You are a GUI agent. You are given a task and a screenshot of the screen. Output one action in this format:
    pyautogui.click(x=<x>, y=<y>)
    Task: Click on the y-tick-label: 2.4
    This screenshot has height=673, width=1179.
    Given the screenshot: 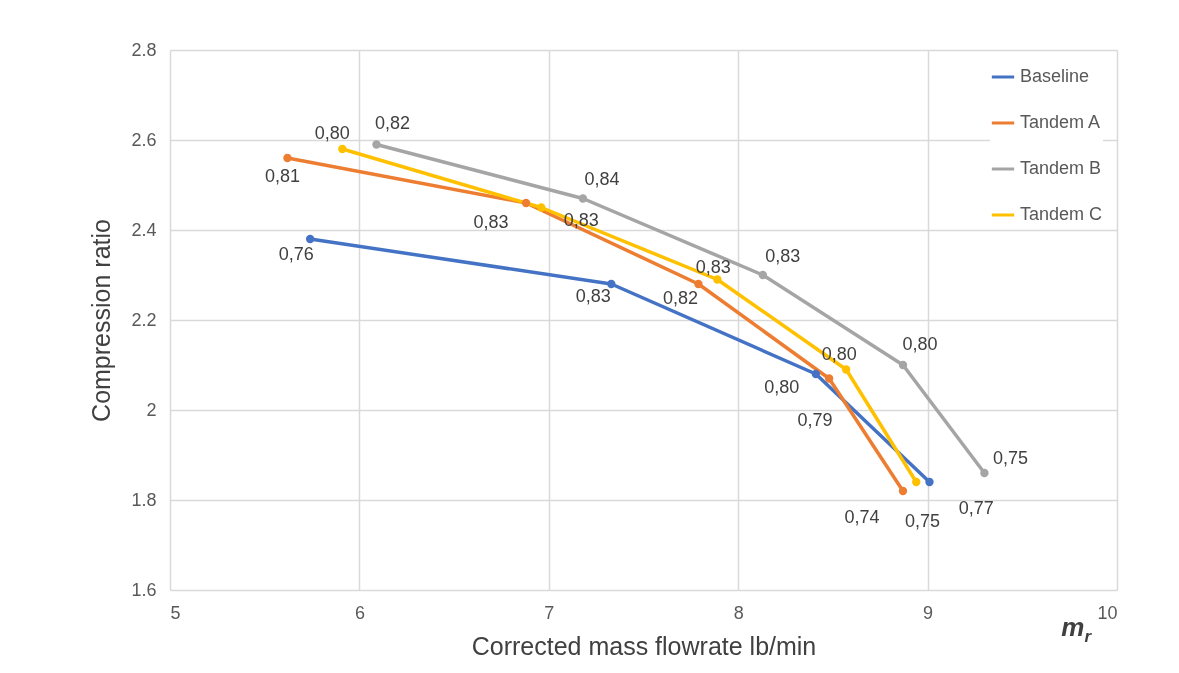 What is the action you would take?
    pyautogui.click(x=144, y=229)
    